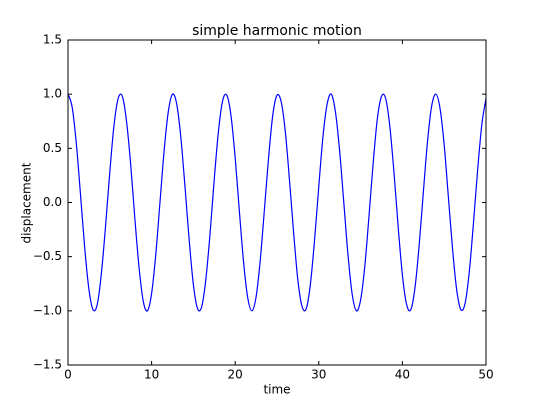 The height and width of the screenshot is (405, 540). I want to click on y-tick-label: 0.0, so click(52, 202).